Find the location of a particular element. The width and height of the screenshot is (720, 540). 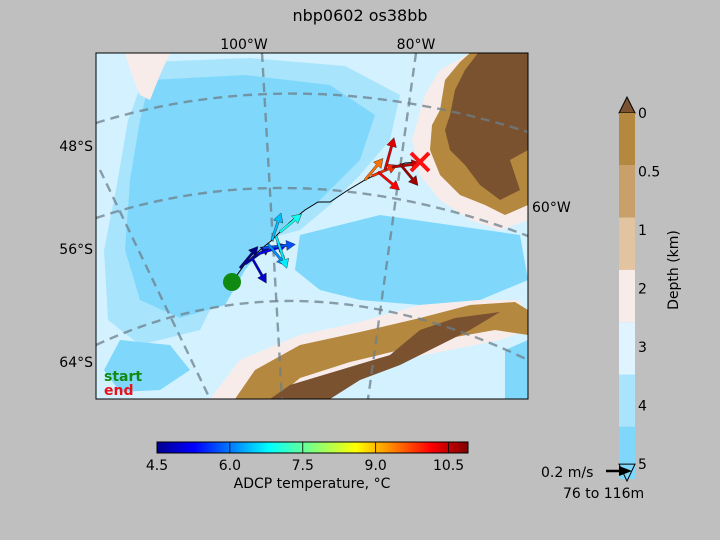

temperature-tick-label: 10.5 is located at coordinates (448, 466).